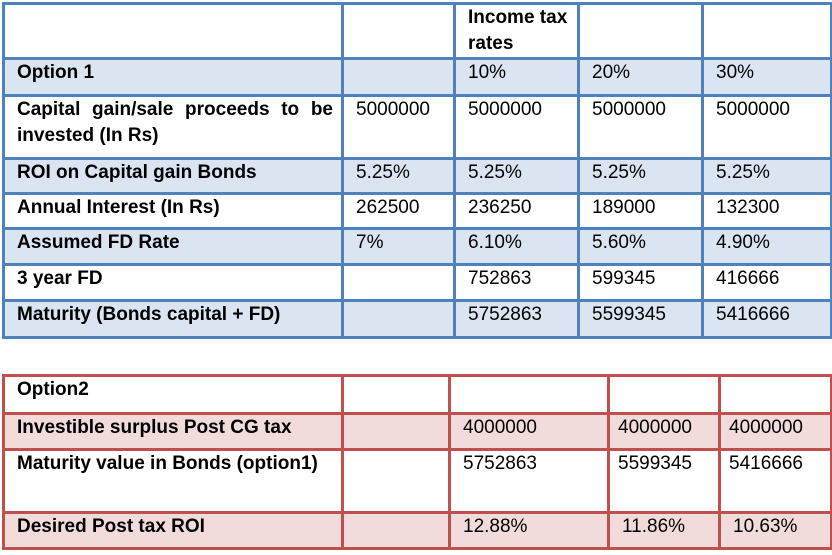  I want to click on table-row: 3 year FD 752863 599345 416666, so click(417, 282).